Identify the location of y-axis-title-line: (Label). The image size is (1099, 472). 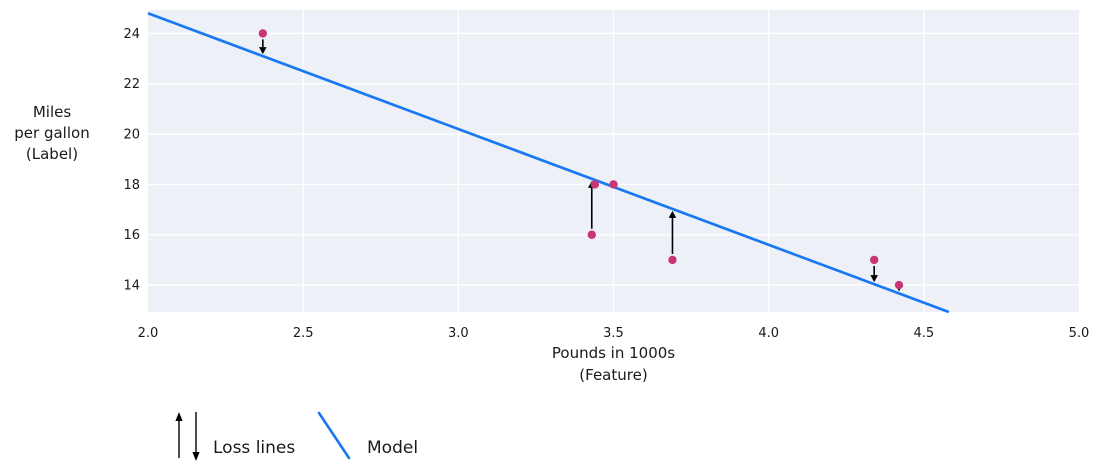
(52, 154).